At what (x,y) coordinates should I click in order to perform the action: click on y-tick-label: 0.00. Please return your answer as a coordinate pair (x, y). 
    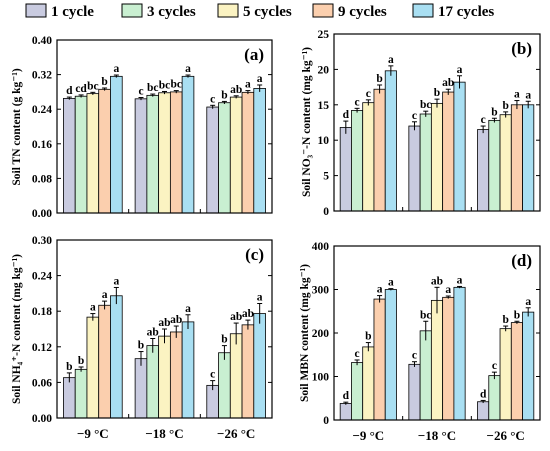
    Looking at the image, I should click on (42, 419).